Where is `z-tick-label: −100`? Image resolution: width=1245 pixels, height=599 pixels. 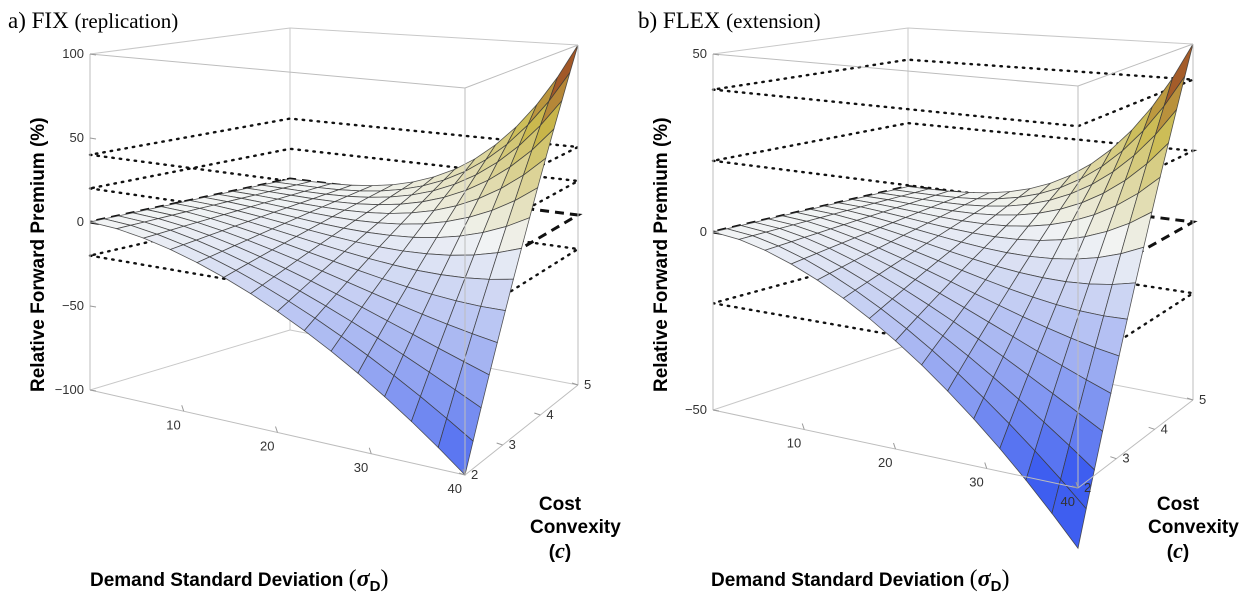 z-tick-label: −100 is located at coordinates (69, 389).